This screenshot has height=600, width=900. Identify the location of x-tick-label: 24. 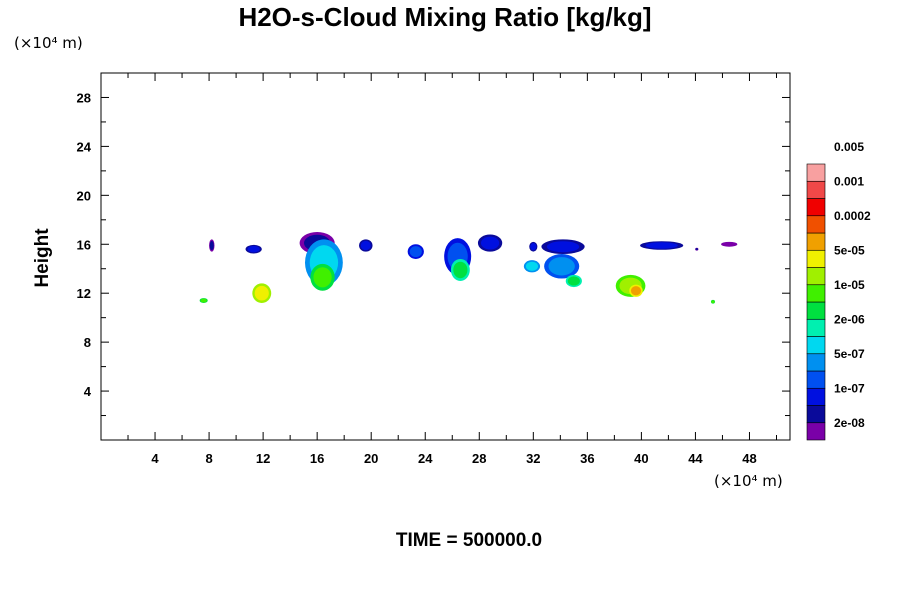
(425, 458).